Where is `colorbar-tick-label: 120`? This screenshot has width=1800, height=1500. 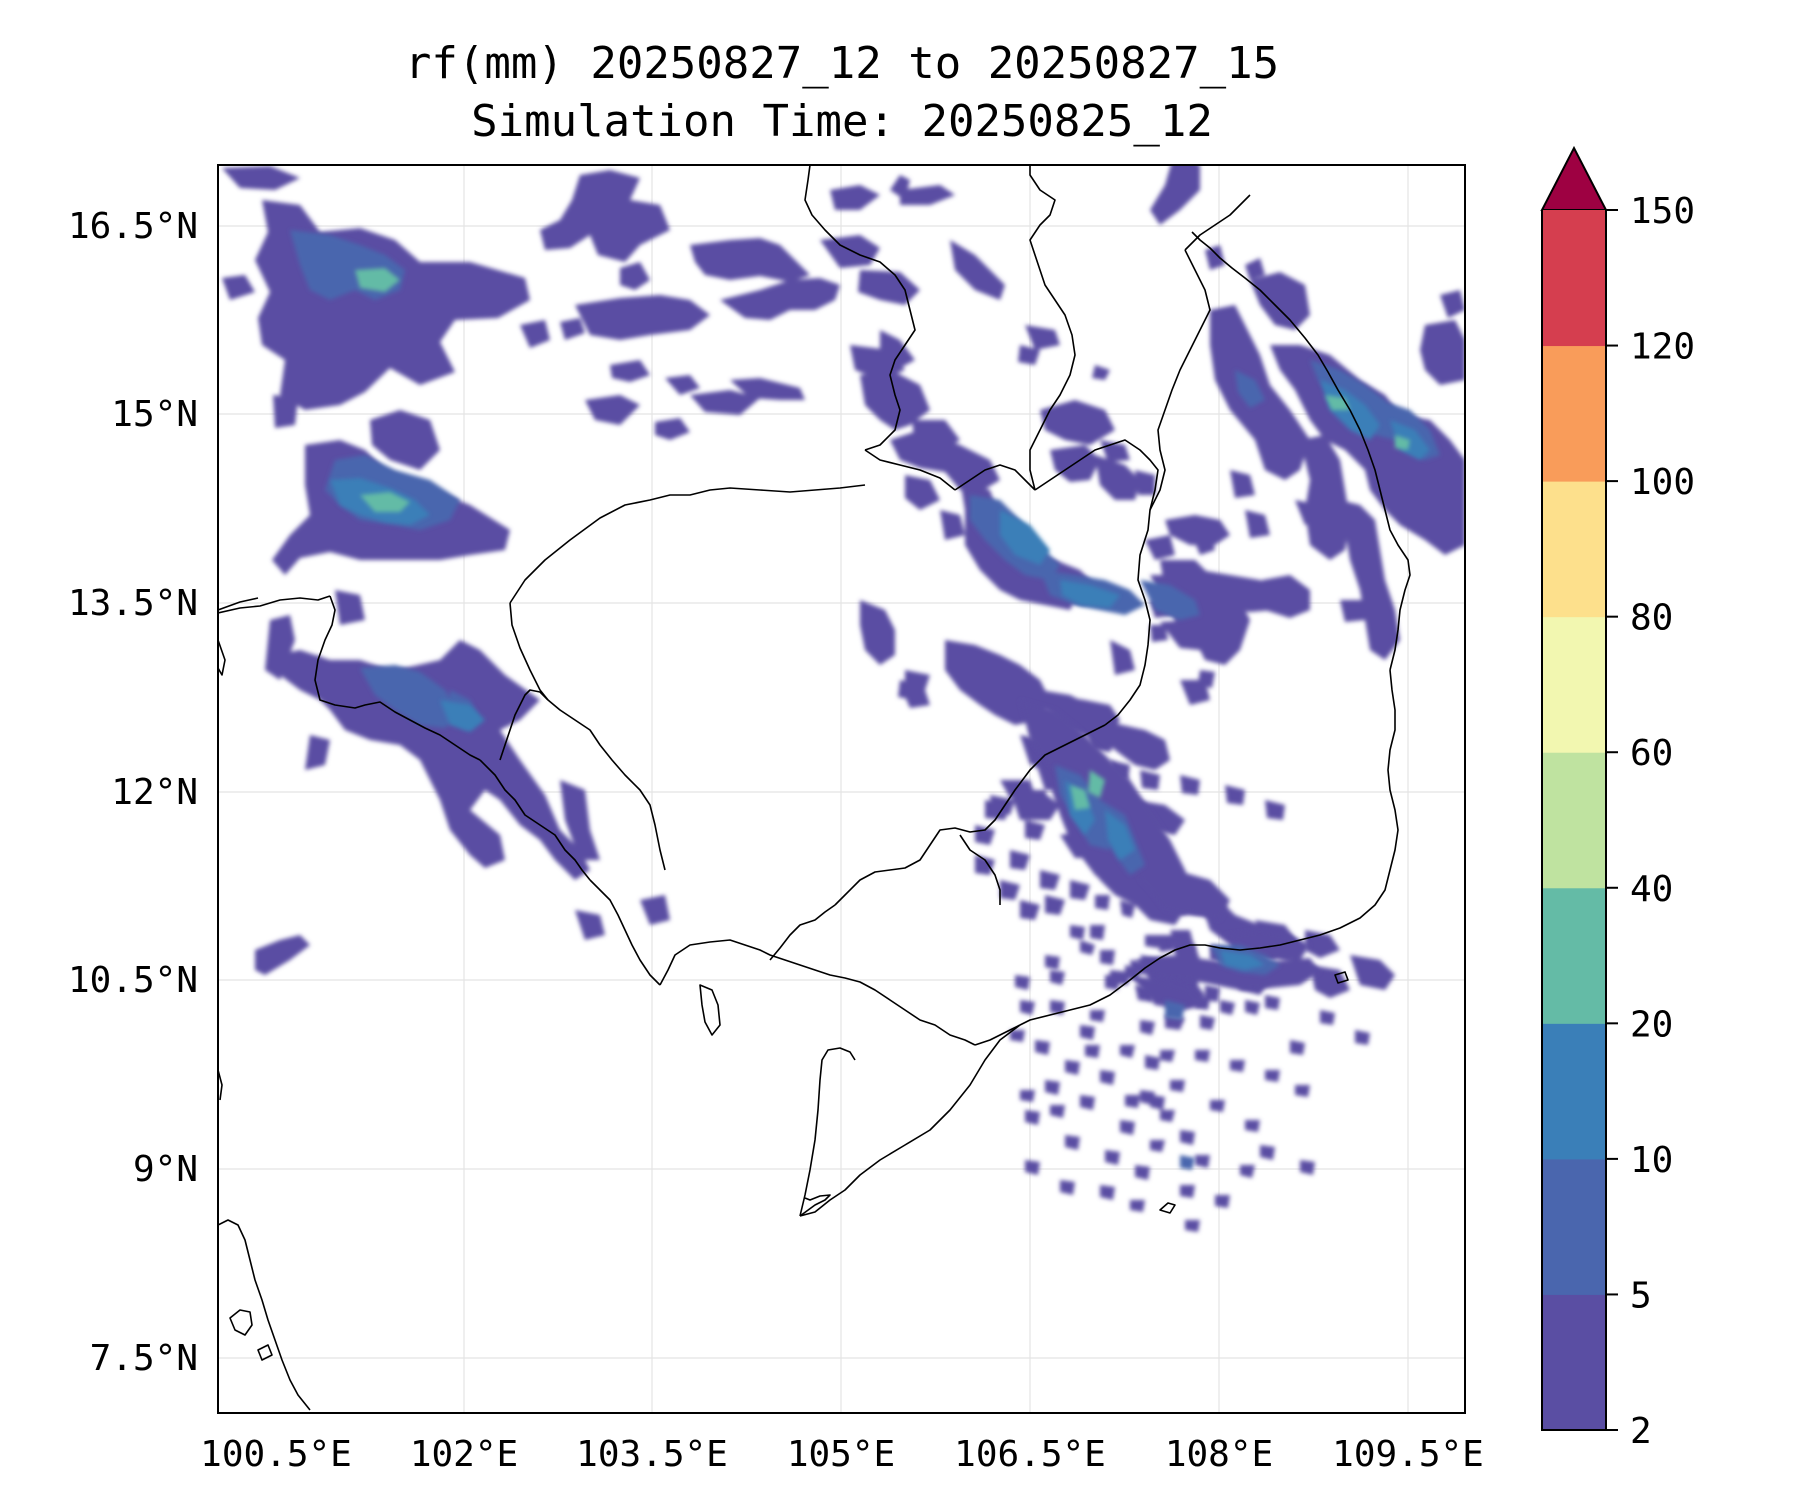
colorbar-tick-label: 120 is located at coordinates (1662, 347).